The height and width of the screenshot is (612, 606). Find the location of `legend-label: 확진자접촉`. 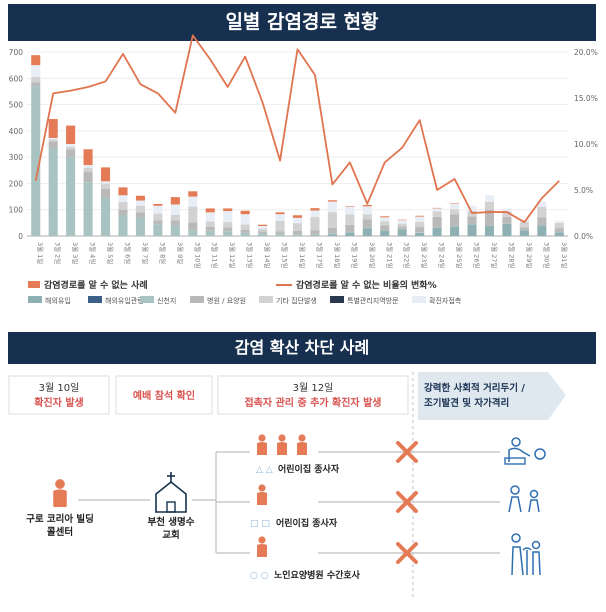

legend-label: 확진자접촉 is located at coordinates (445, 300).